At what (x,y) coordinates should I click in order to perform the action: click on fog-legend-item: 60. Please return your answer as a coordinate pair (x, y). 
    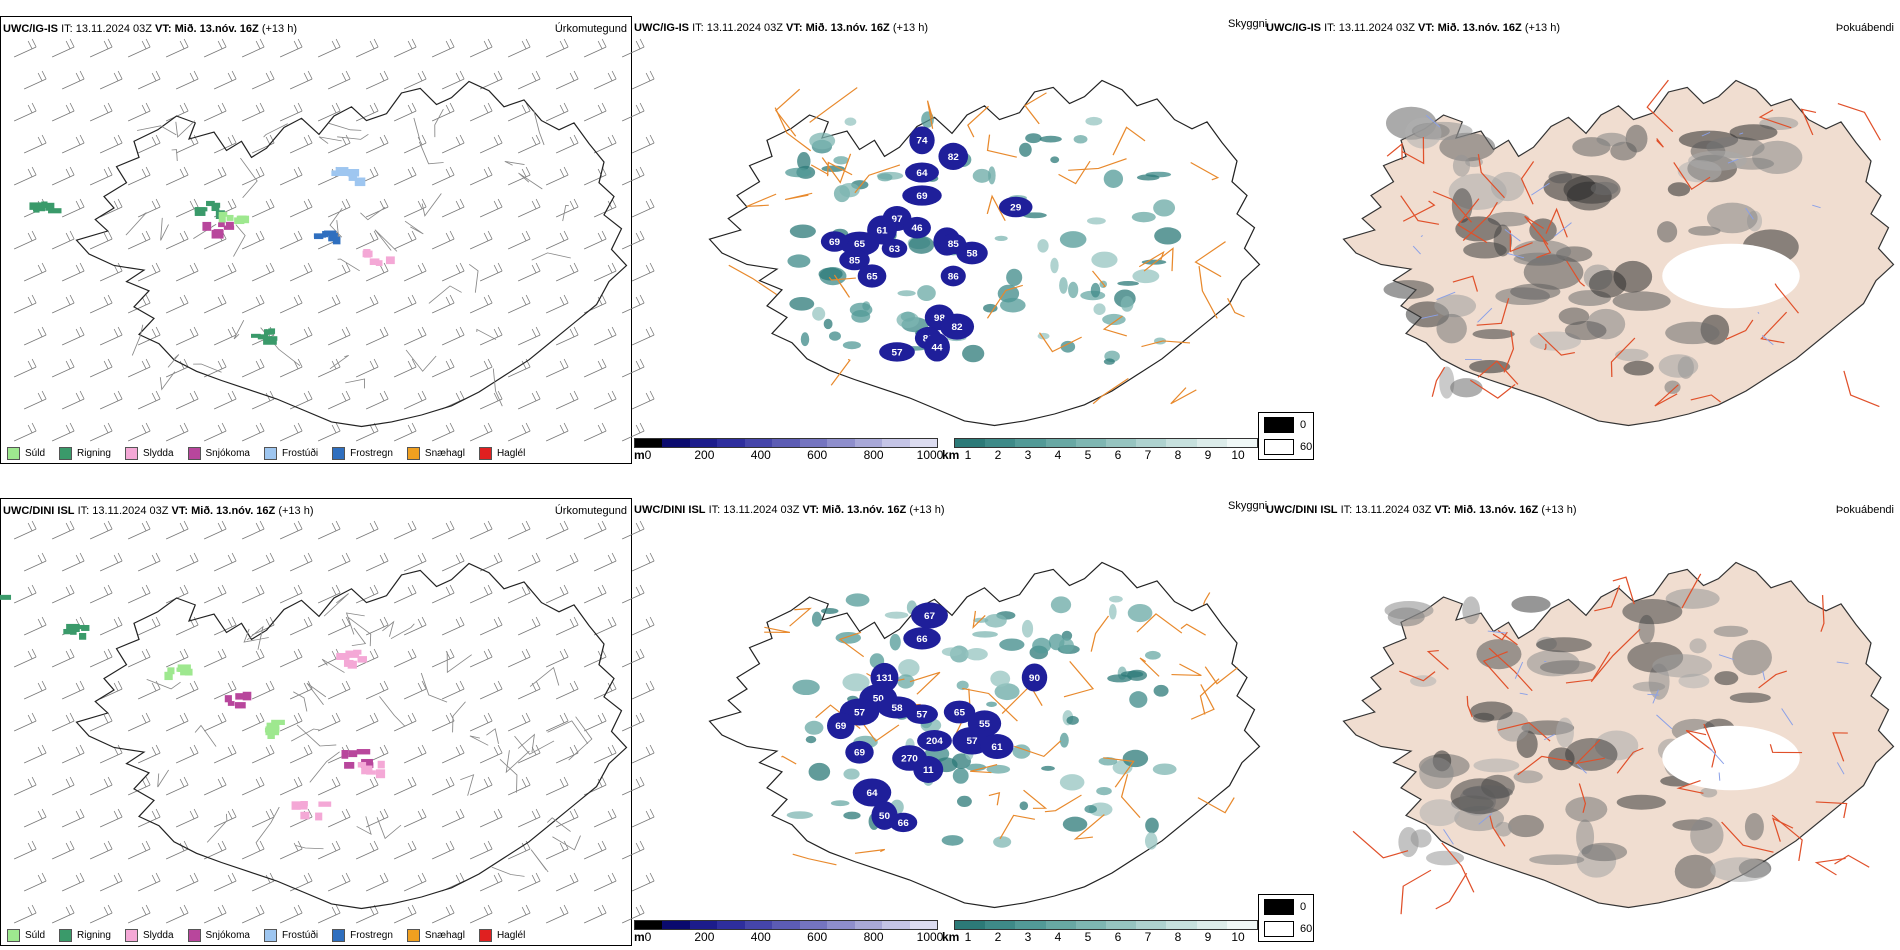
    Looking at the image, I should click on (1288, 929).